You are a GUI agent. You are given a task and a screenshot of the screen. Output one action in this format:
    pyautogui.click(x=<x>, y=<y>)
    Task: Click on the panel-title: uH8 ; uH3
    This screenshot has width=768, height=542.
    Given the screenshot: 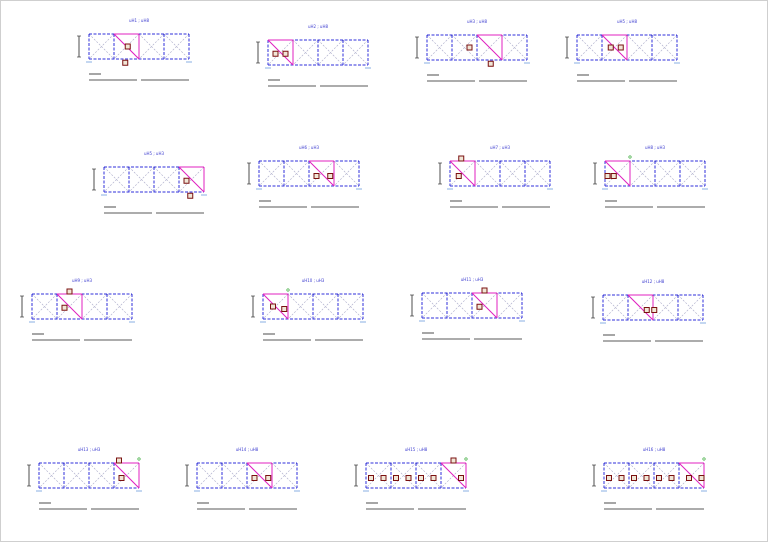 What is the action you would take?
    pyautogui.click(x=655, y=147)
    